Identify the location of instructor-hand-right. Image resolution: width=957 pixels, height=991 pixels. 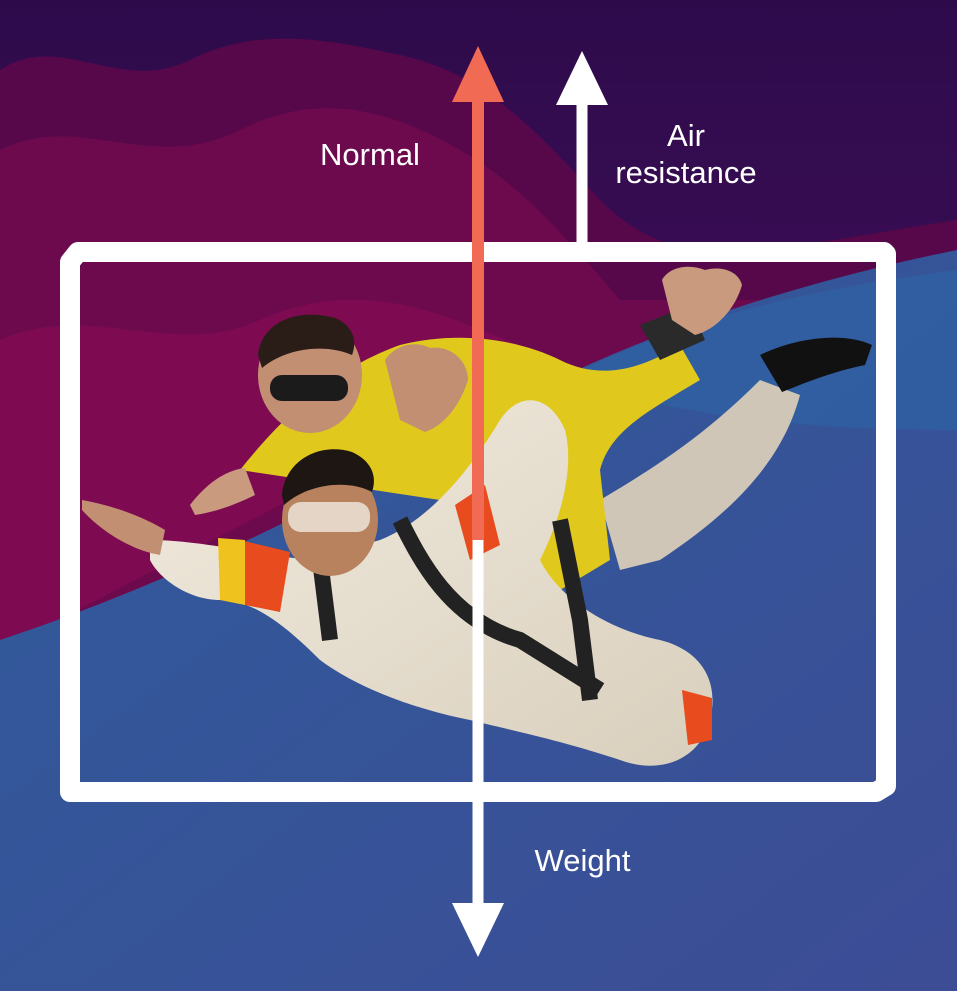
(702, 300).